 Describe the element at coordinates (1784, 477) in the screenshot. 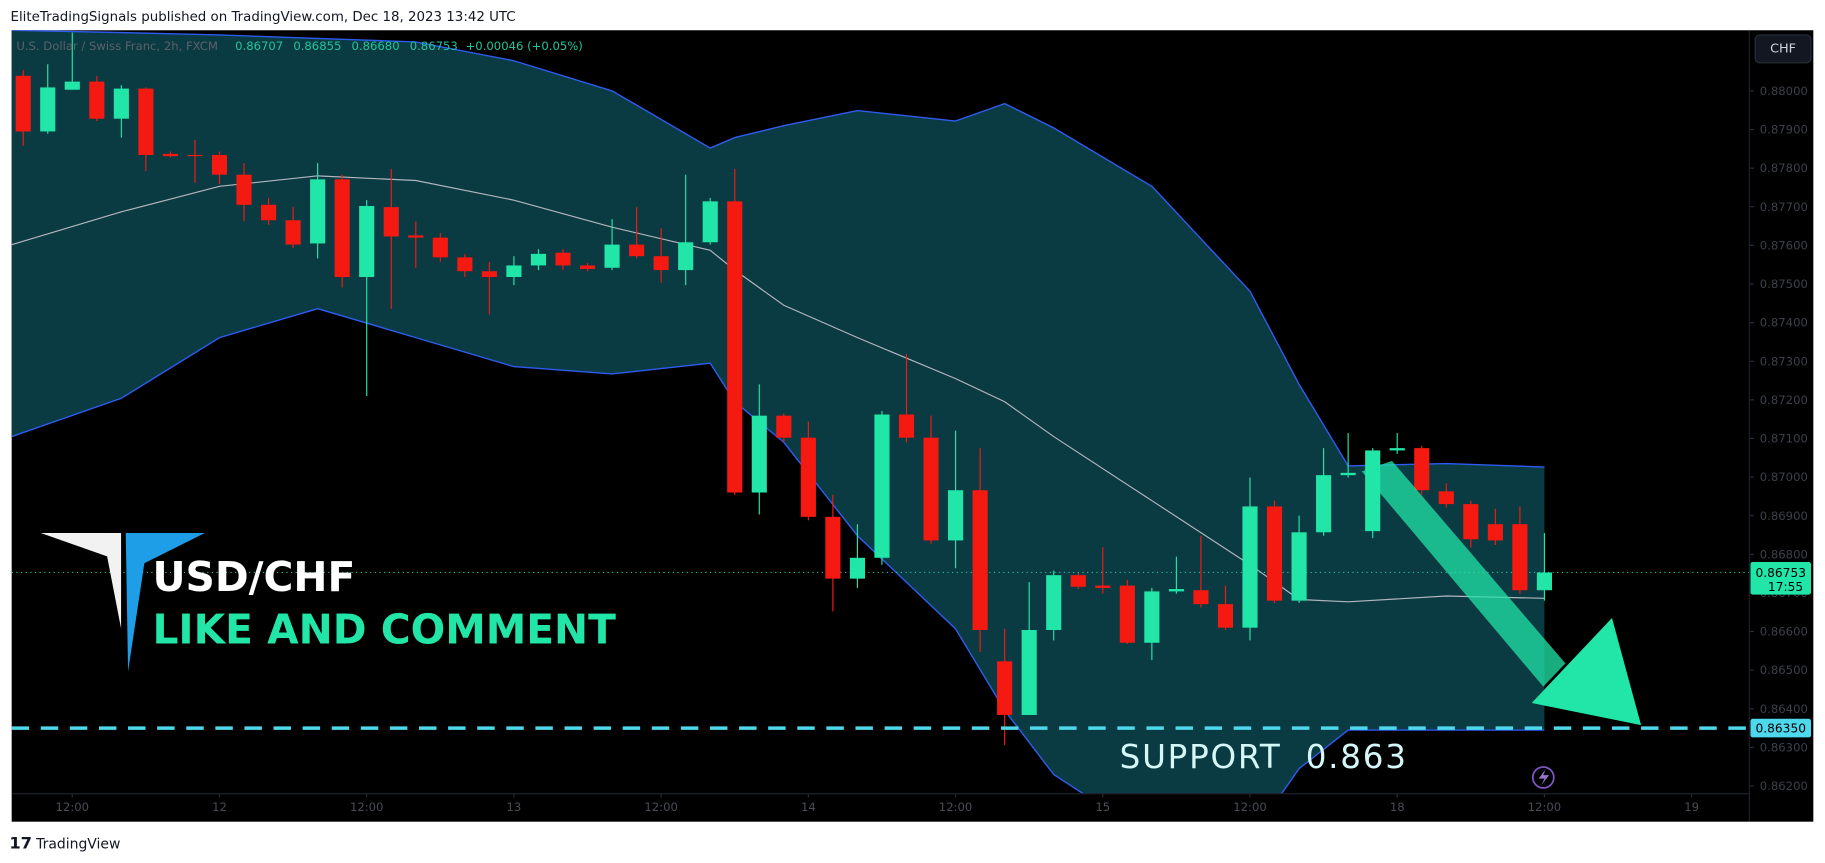

I see `y-tick-label: 0.87000` at that location.